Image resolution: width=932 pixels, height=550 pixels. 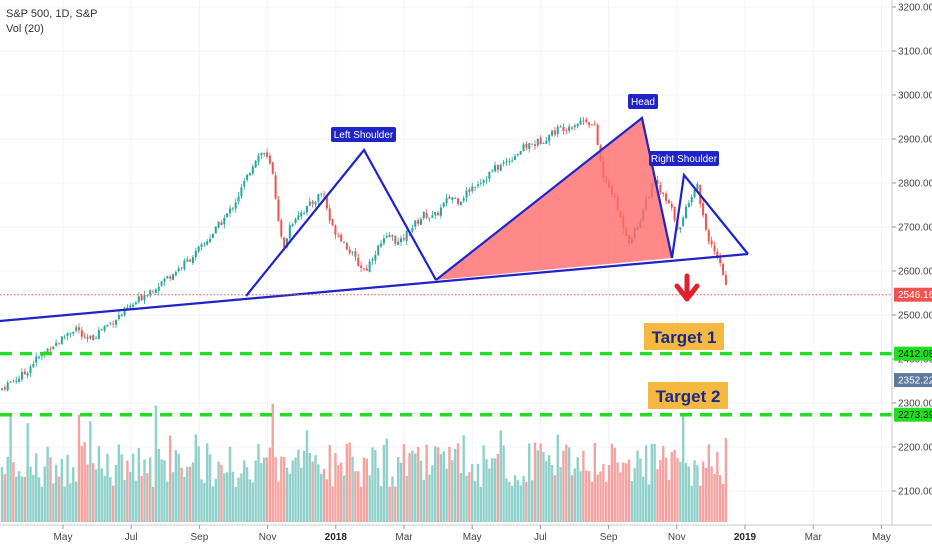 What do you see at coordinates (643, 101) in the screenshot?
I see `head-label: Head` at bounding box center [643, 101].